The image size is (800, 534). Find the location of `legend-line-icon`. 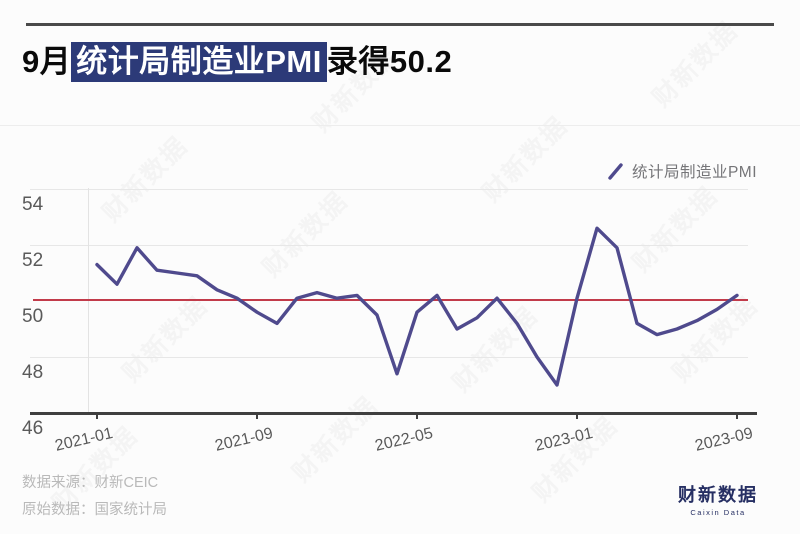

legend-line-icon is located at coordinates (615, 171).